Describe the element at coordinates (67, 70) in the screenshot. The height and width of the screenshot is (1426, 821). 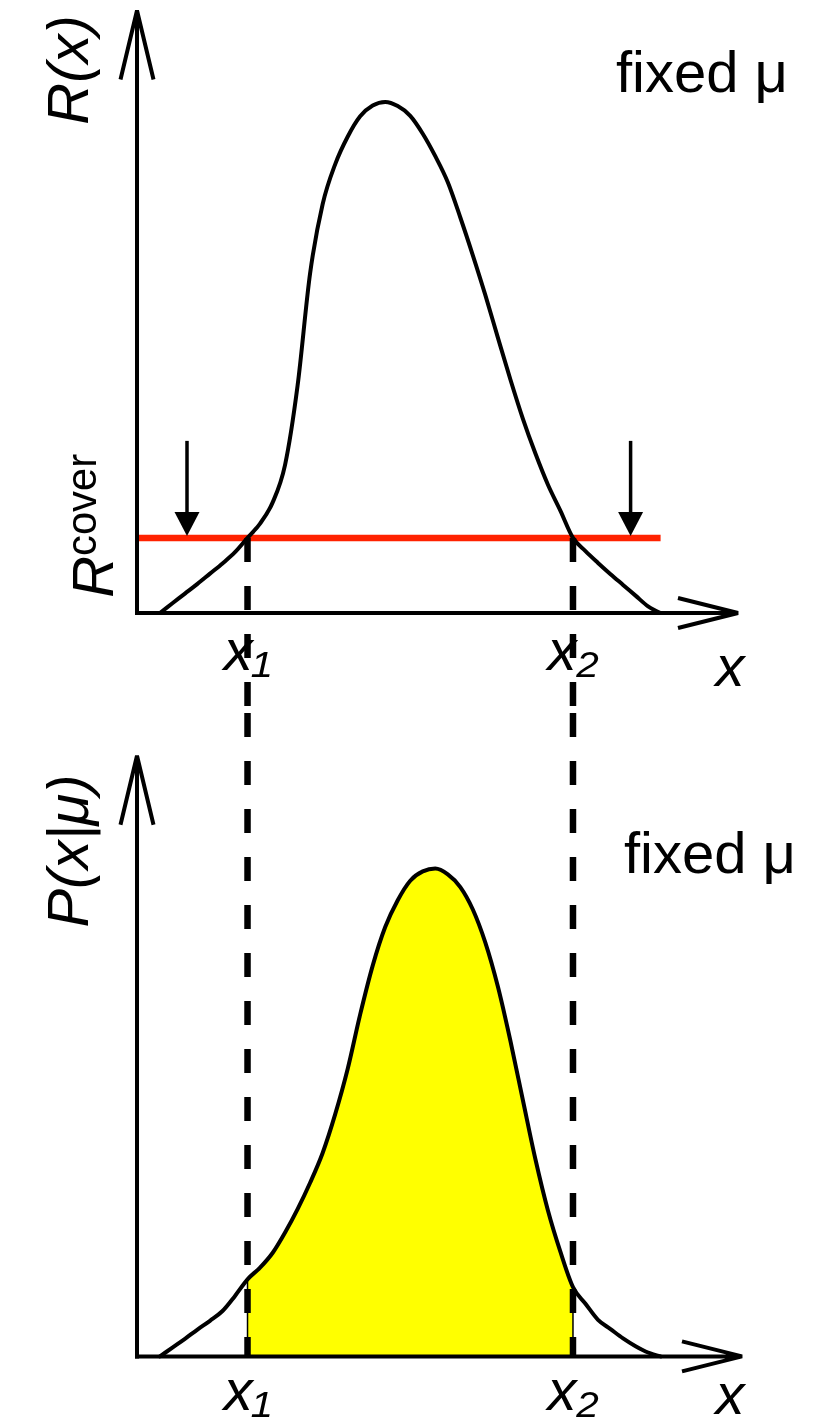
I see `y-axis-title: R(x)` at that location.